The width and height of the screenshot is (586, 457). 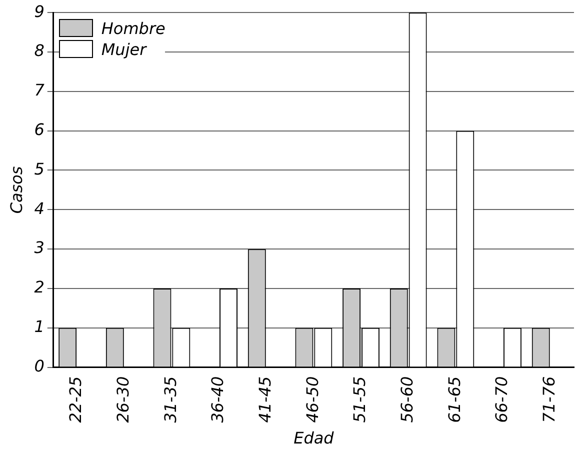 I want to click on x-tick-label: 26-30, so click(x=123, y=399).